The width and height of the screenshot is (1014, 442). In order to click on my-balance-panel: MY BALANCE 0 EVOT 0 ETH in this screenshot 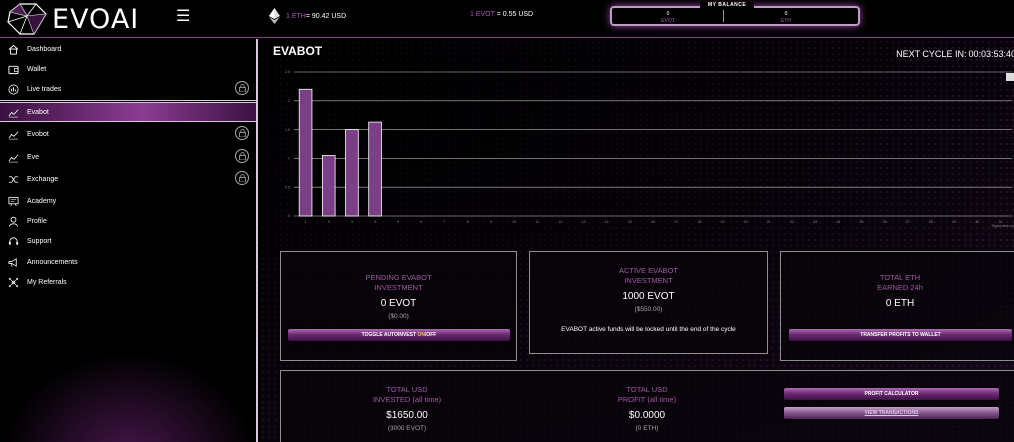, I will do `click(735, 14)`.